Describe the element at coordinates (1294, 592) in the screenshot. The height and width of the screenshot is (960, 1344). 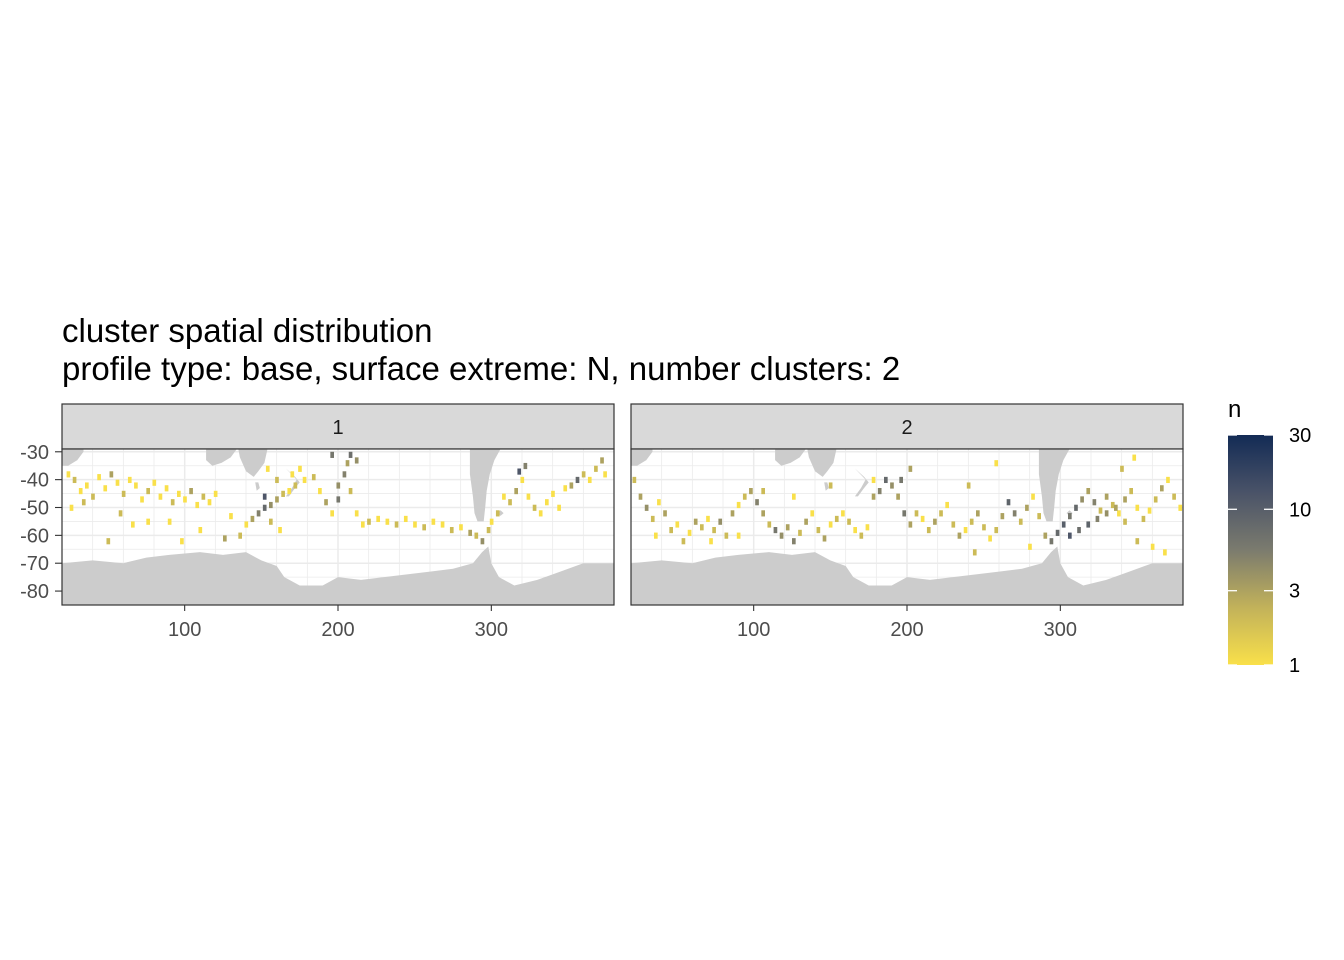
I see `legend-tick-label: 3` at that location.